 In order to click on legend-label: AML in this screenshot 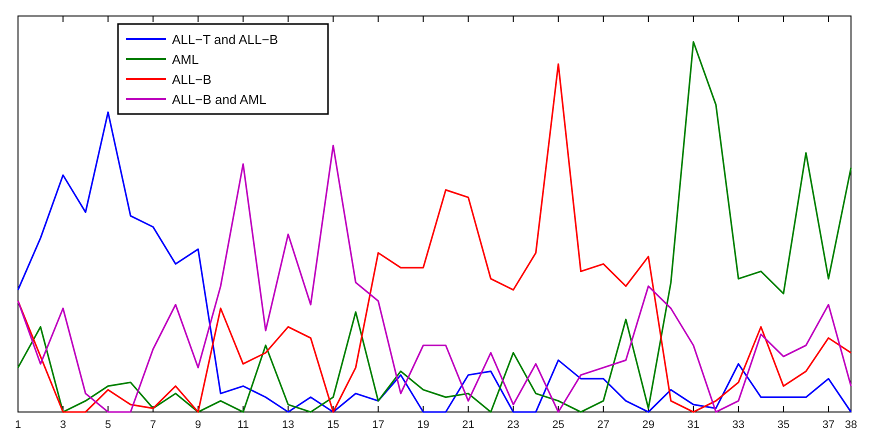, I will do `click(185, 59)`.